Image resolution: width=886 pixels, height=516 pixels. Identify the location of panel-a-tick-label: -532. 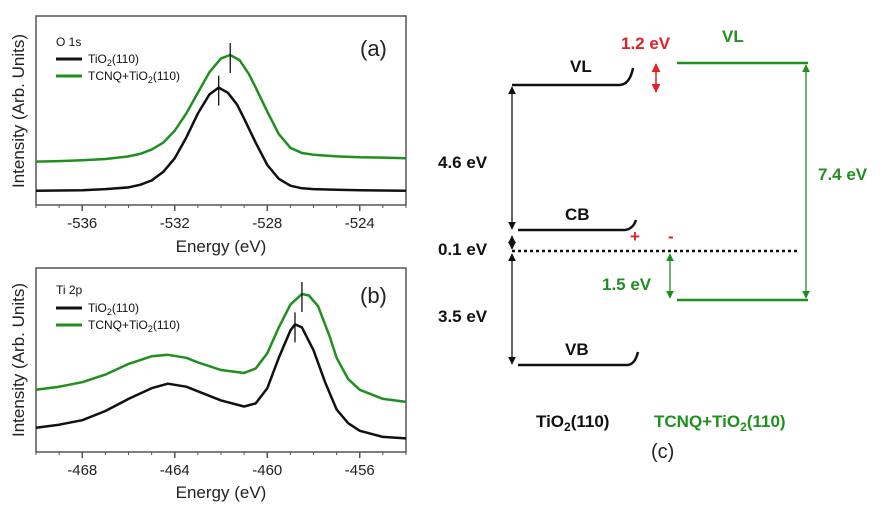
(175, 223).